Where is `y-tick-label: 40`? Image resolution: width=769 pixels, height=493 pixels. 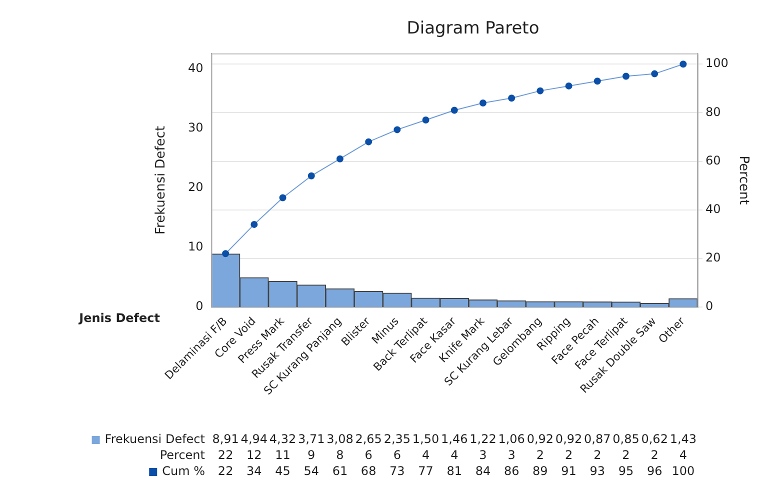
y-tick-label: 40 is located at coordinates (196, 68).